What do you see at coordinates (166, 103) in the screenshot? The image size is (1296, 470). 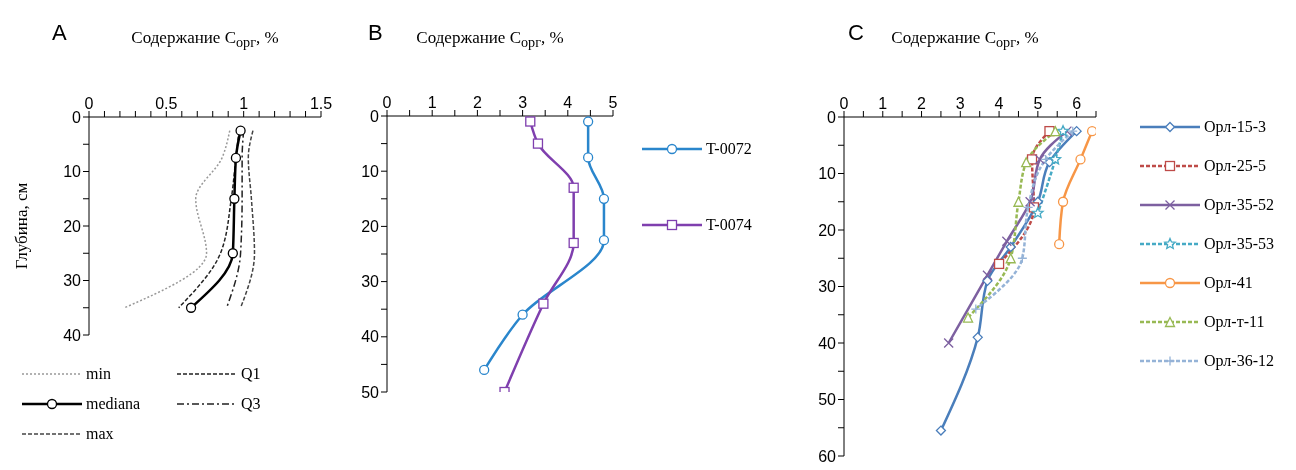 I see `x-tick-label: 0.5` at bounding box center [166, 103].